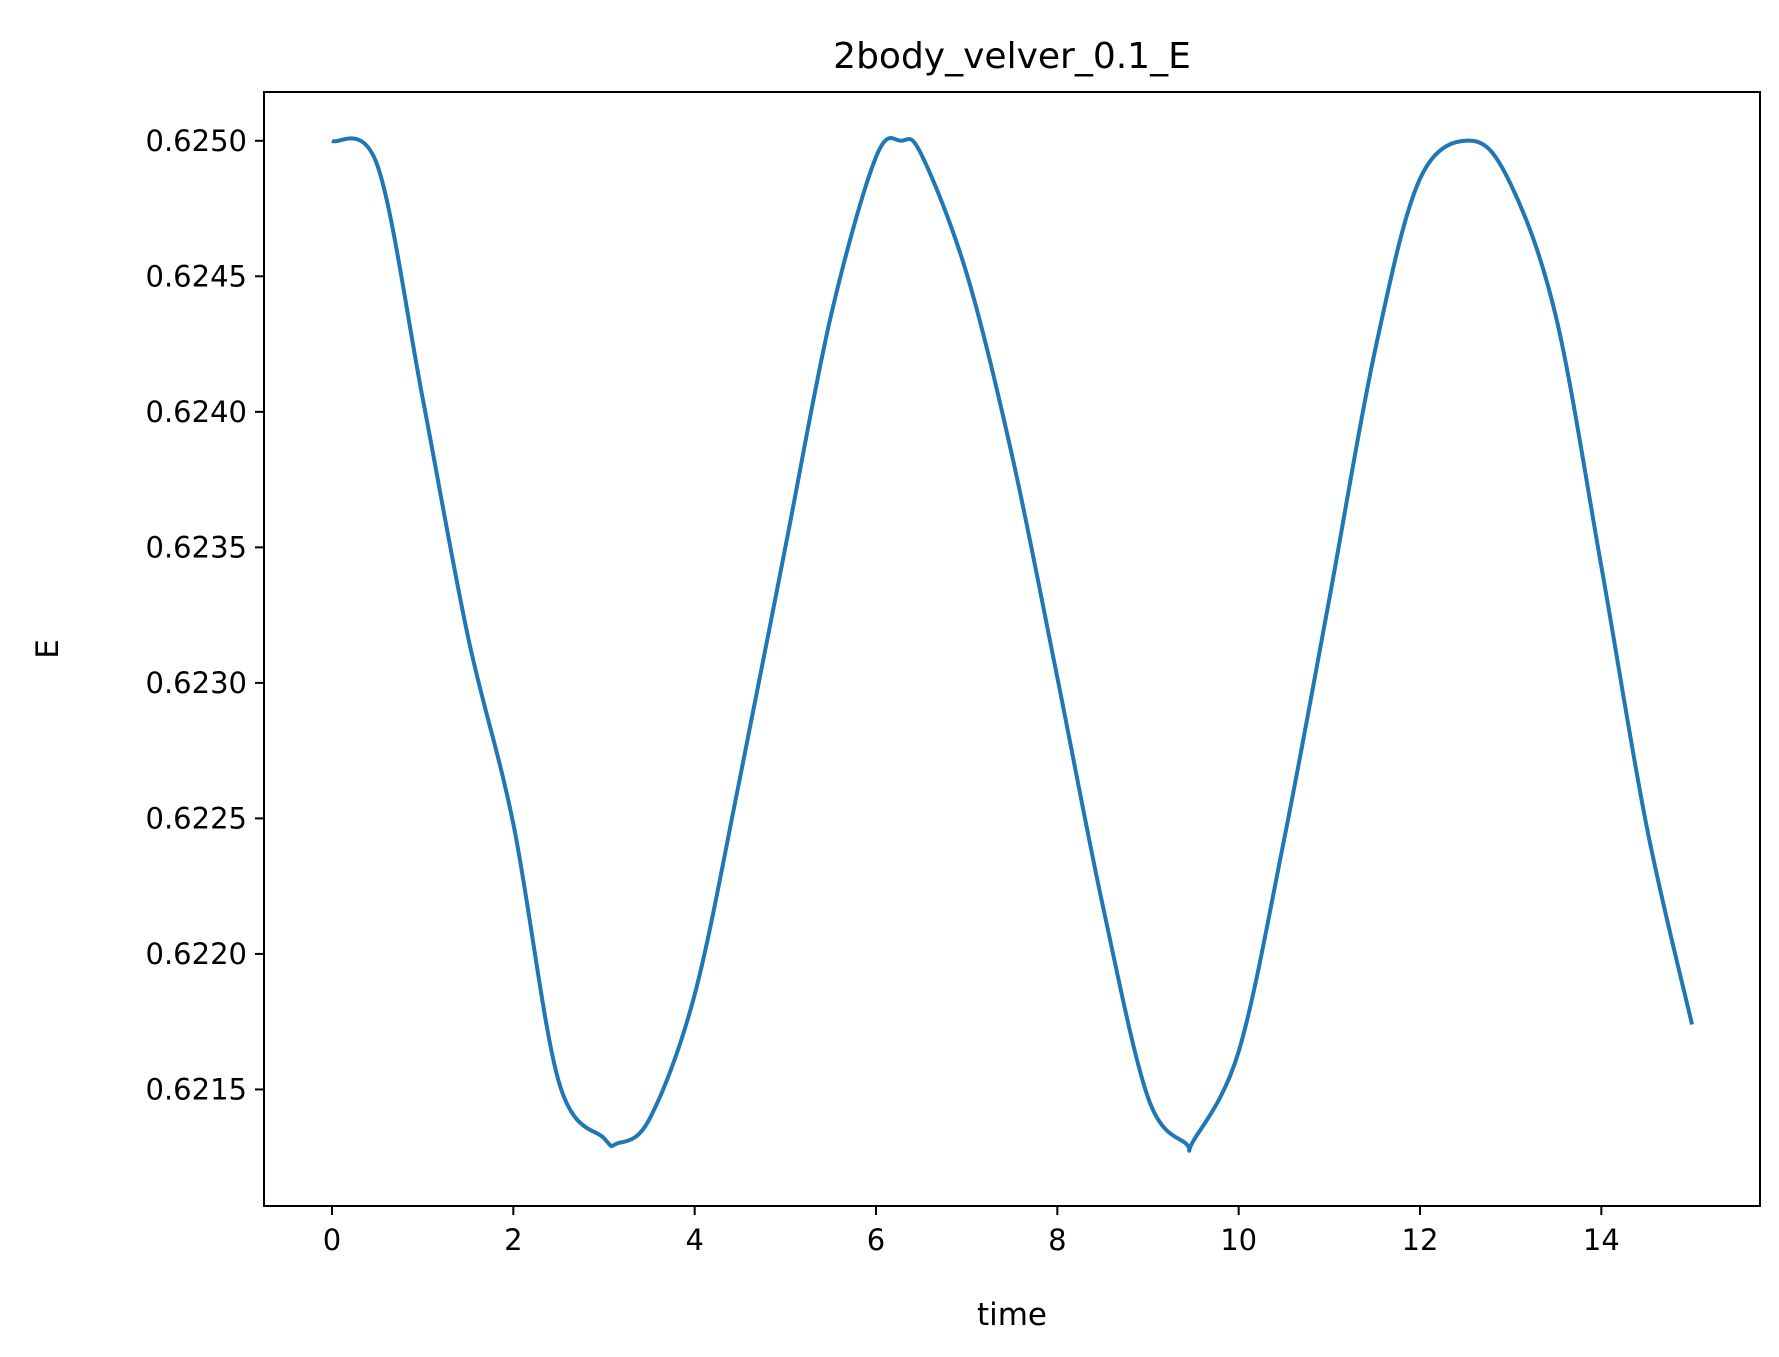 The width and height of the screenshot is (1779, 1357). Describe the element at coordinates (196, 276) in the screenshot. I see `y-tick-label: 0.6245` at that location.